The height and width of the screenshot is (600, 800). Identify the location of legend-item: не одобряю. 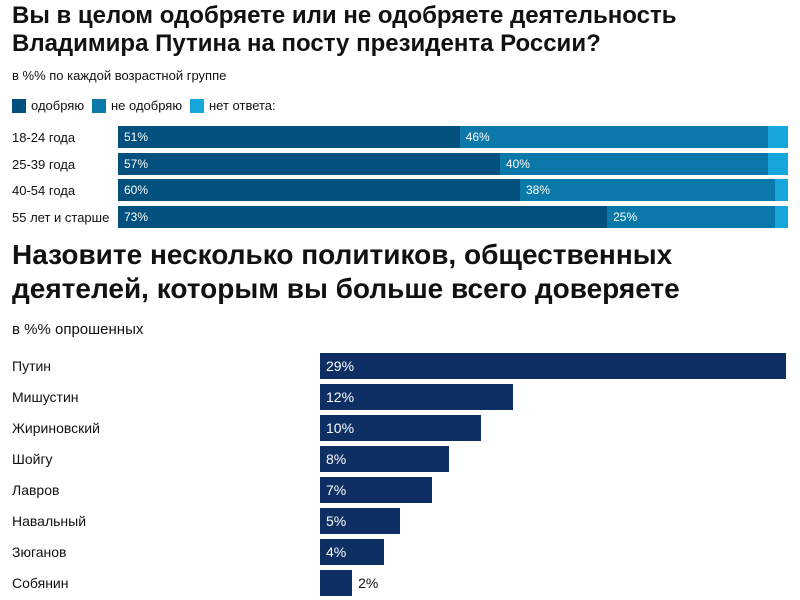
(137, 105).